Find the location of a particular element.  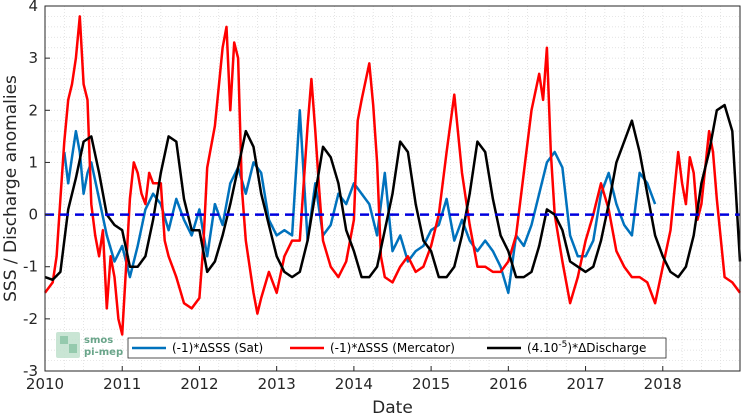

x-axis-ticks: 2010 2011 2012 2013 2014 2015 2016 2017 2018 is located at coordinates (354, 379).